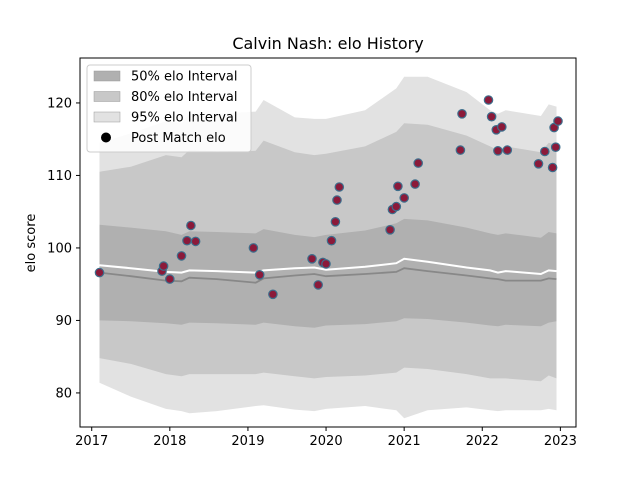 The height and width of the screenshot is (480, 640). I want to click on x-tick-label: 2018, so click(169, 441).